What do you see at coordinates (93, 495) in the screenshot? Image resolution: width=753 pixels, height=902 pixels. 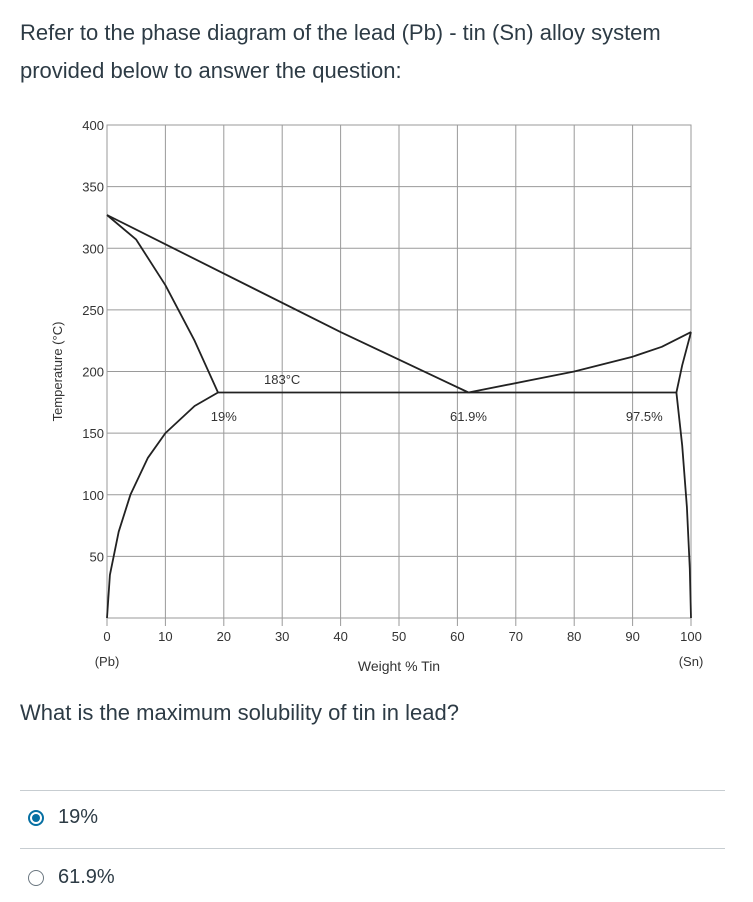 I see `y-tick-label: 100` at bounding box center [93, 495].